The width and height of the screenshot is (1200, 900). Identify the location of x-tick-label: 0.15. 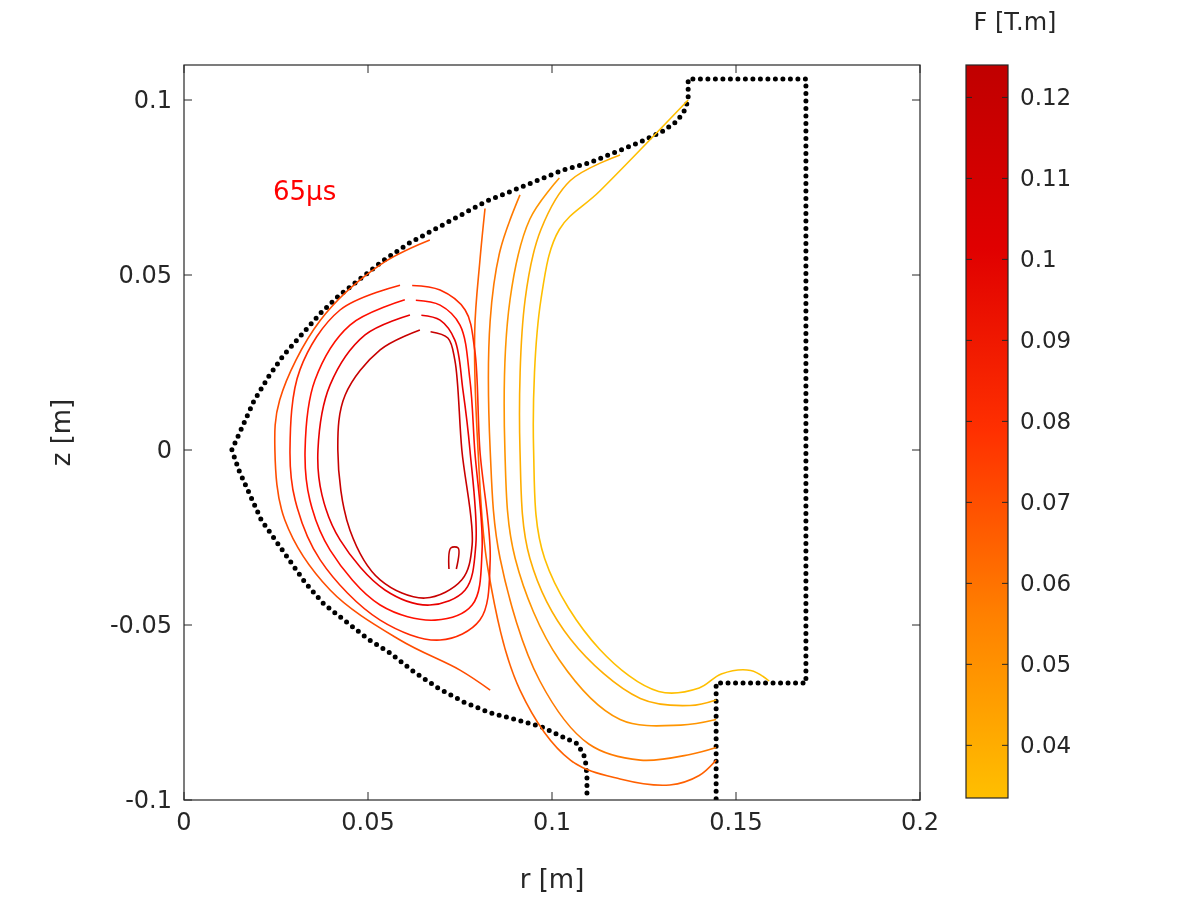
(736, 822).